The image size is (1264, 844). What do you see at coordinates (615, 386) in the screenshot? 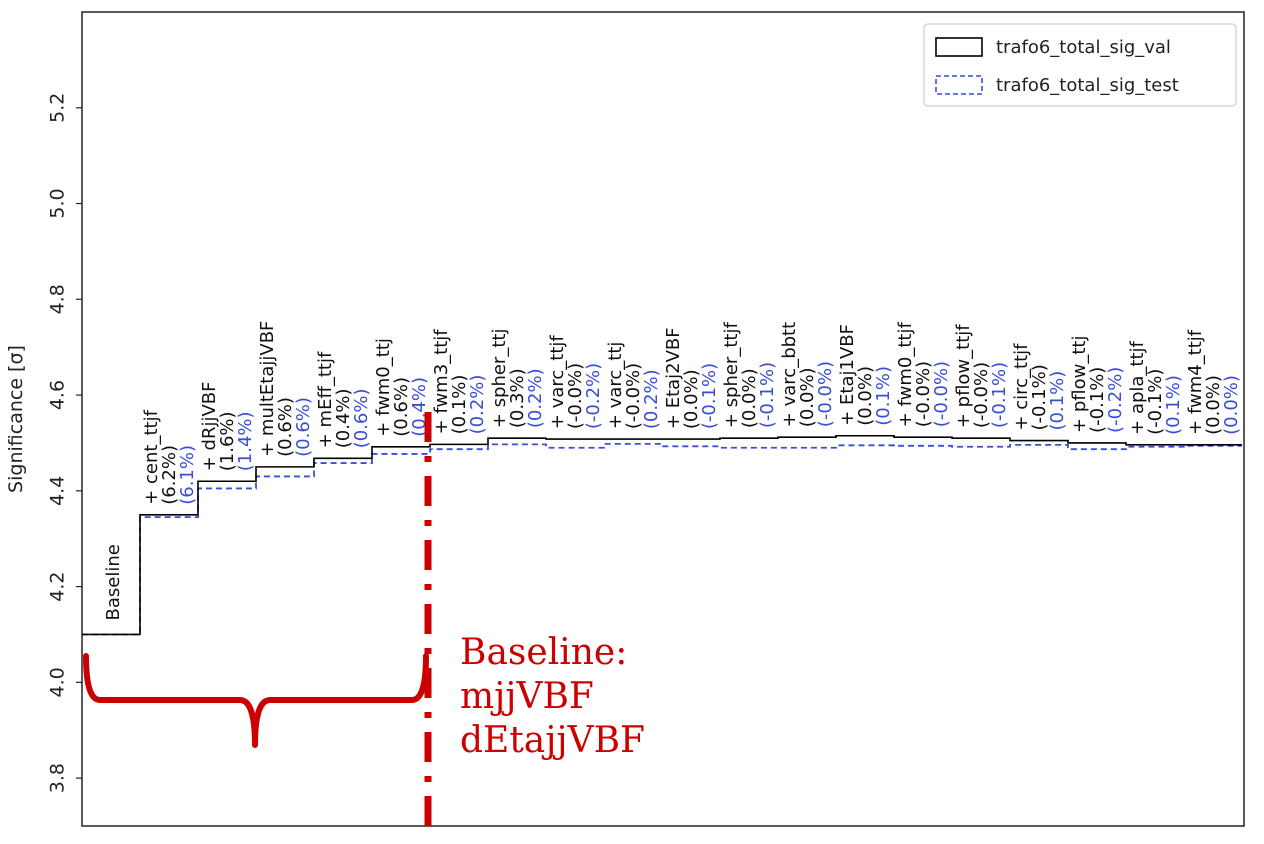
I see `step-name-label: + varc_ttj` at bounding box center [615, 386].